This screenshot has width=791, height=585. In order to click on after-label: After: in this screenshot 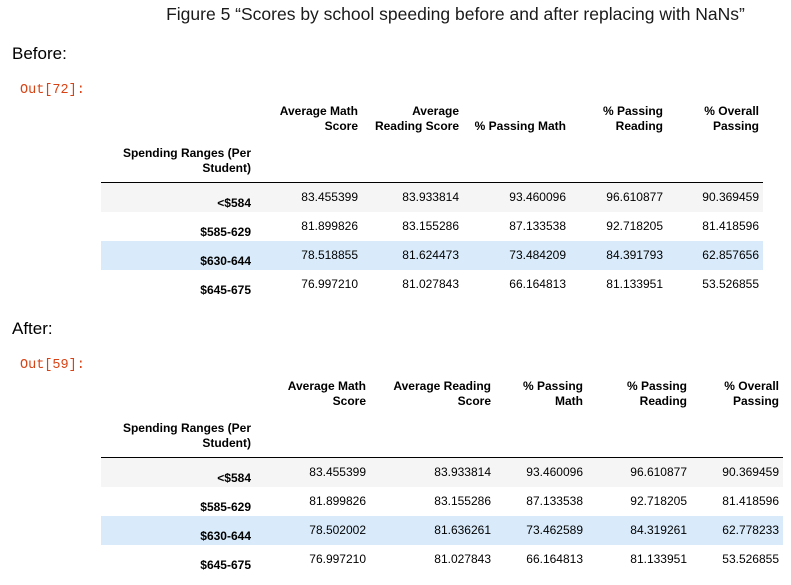, I will do `click(32, 328)`.